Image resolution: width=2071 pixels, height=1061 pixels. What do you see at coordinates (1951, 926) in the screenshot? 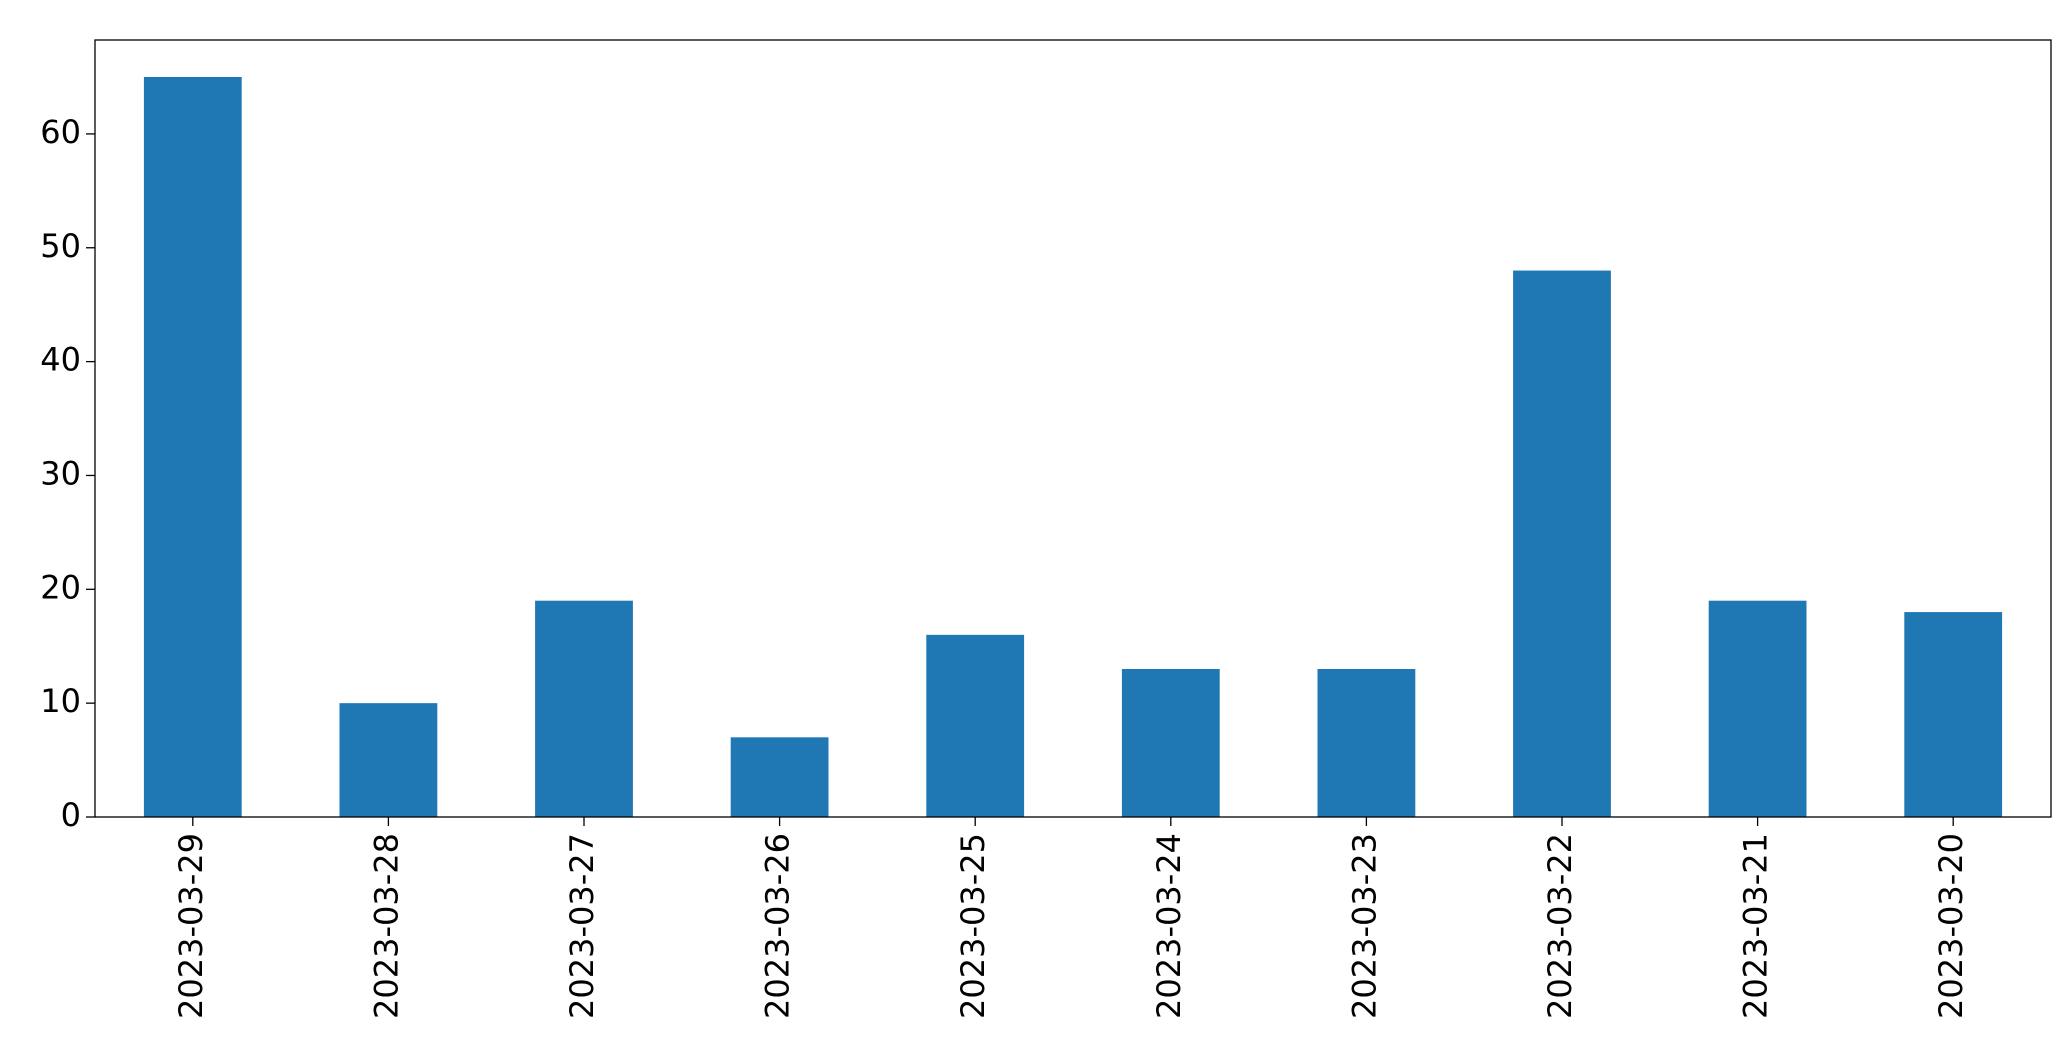
I see `x-tick-label: 2023-03-20` at bounding box center [1951, 926].